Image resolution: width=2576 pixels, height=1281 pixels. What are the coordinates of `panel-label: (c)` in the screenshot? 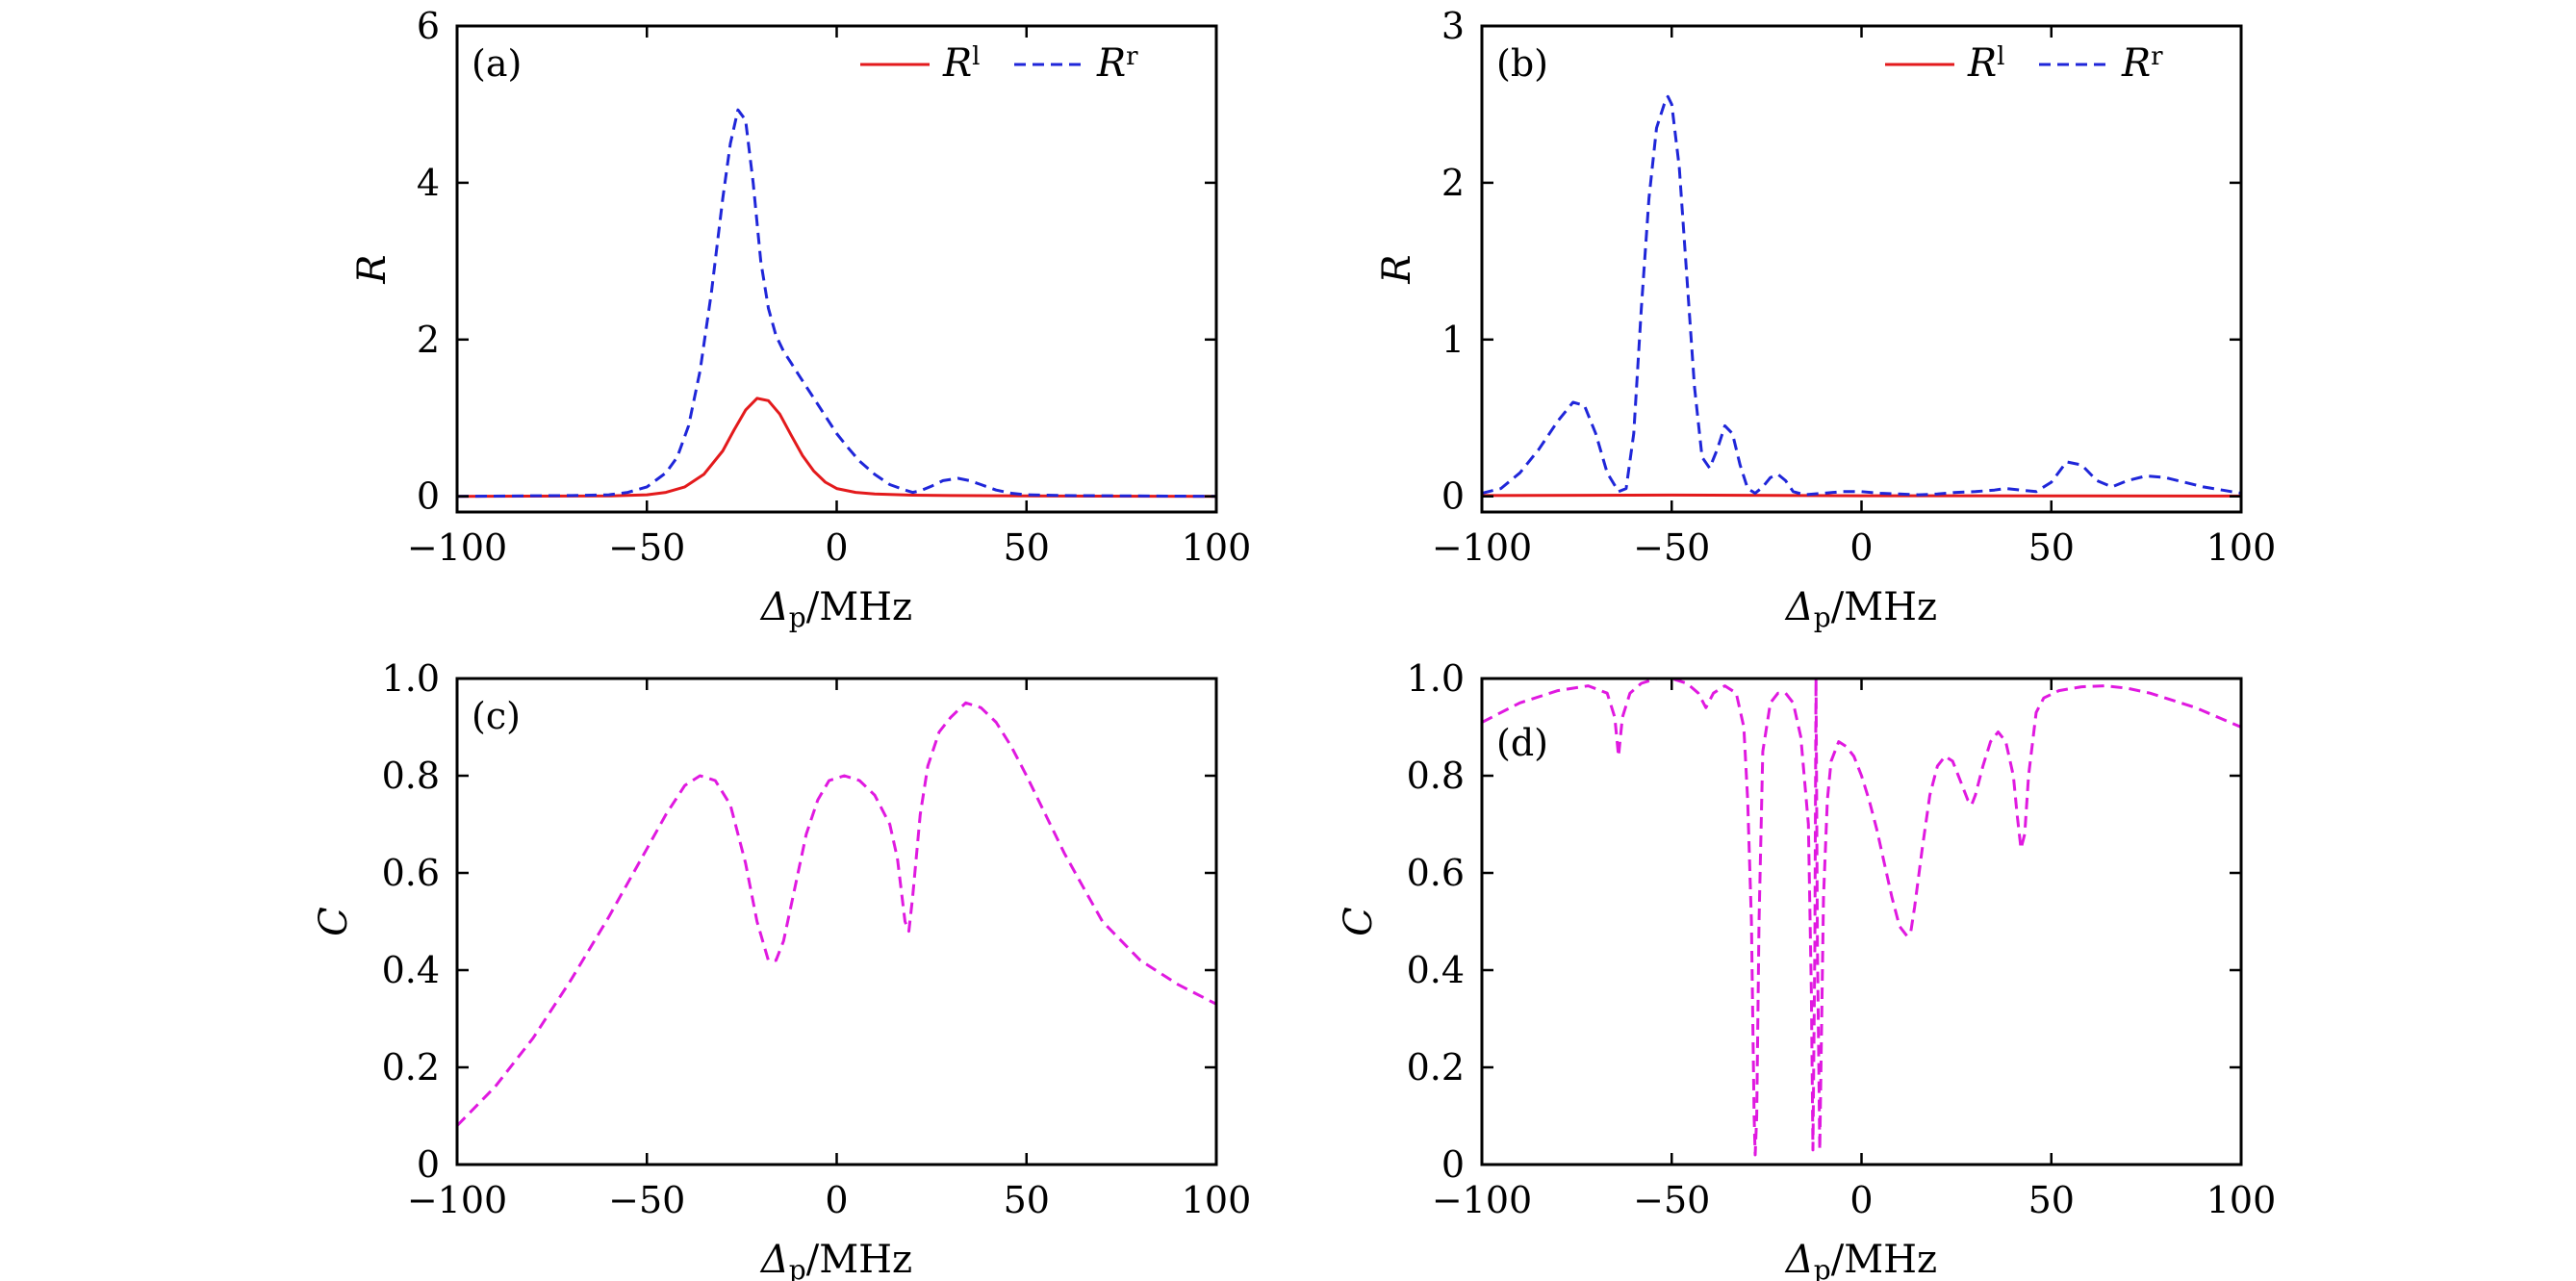 It's located at (496, 716).